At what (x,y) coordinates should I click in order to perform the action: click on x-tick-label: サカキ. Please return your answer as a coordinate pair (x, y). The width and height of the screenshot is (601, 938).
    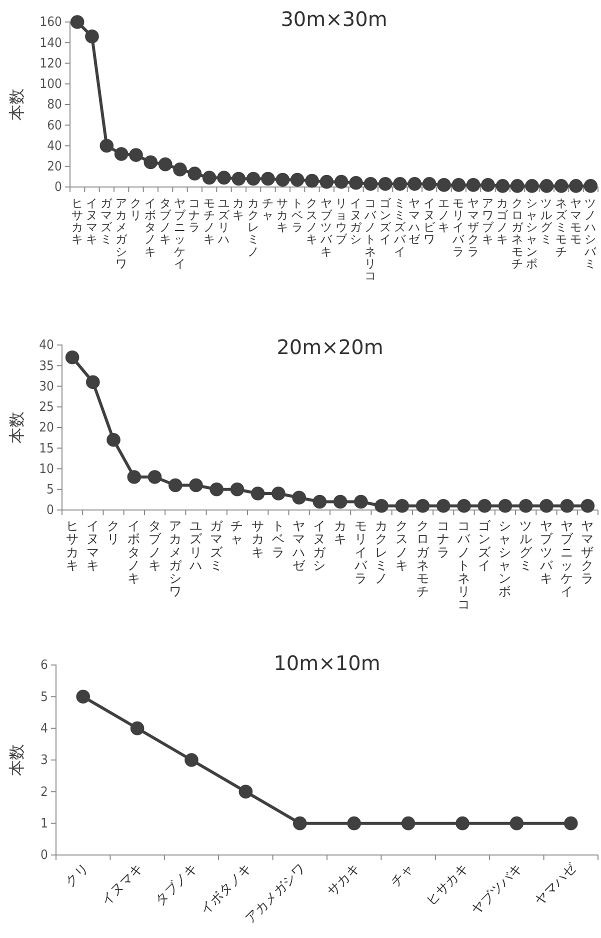
    Looking at the image, I should click on (343, 880).